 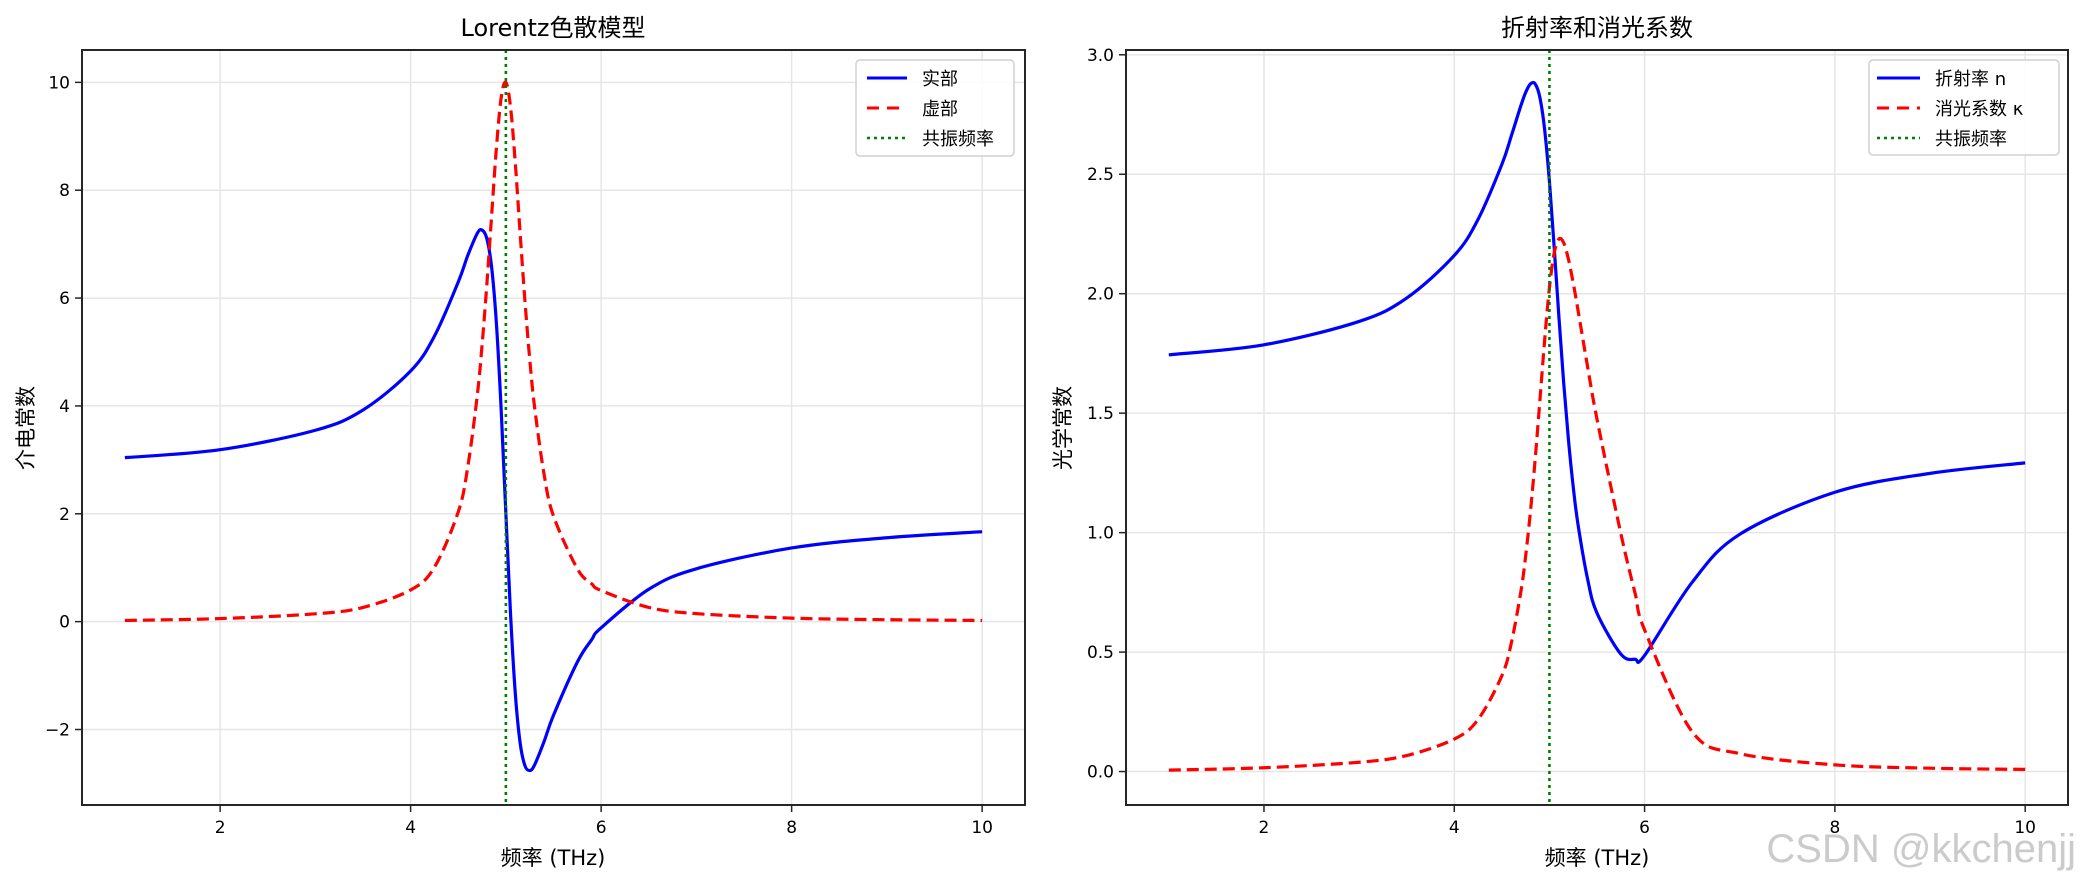 I want to click on y-tick-label: 10, so click(x=59, y=83).